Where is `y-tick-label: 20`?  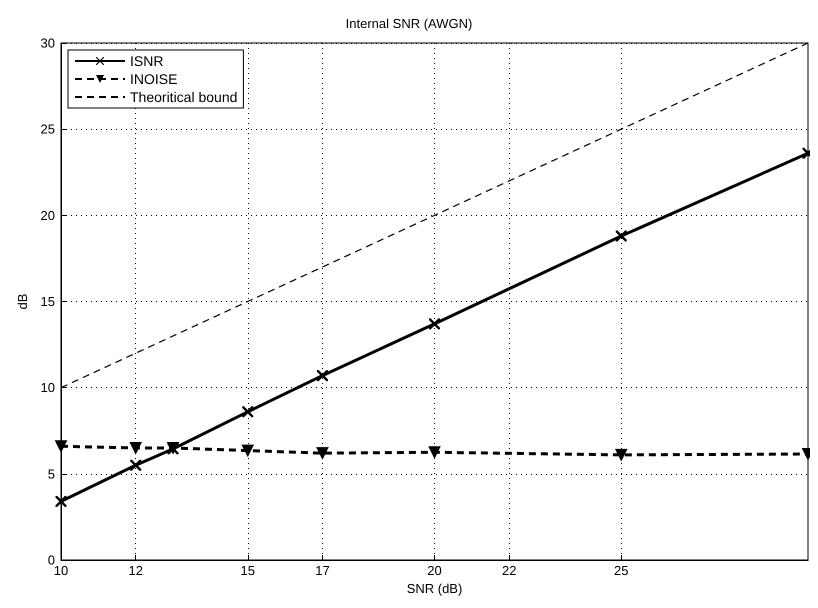 y-tick-label: 20 is located at coordinates (47, 215).